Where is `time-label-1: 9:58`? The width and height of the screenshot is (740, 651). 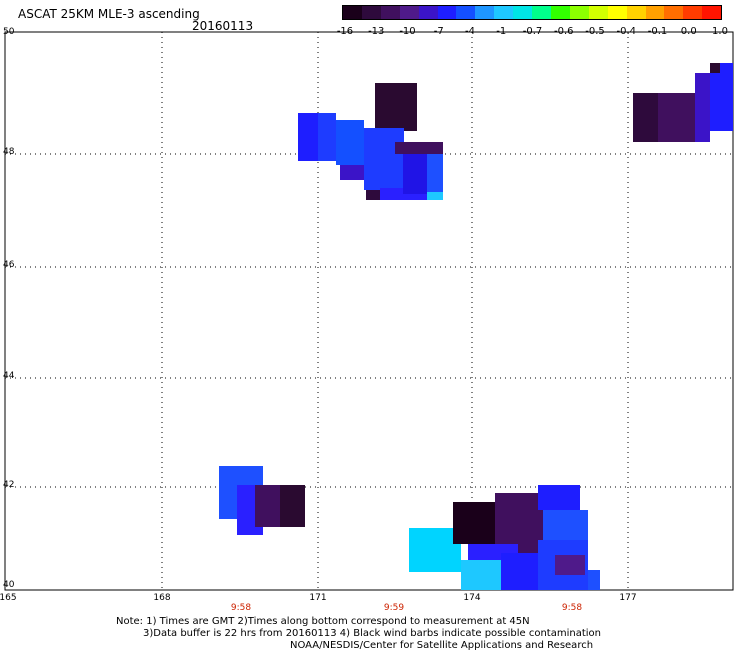
time-label-1: 9:58 is located at coordinates (241, 608).